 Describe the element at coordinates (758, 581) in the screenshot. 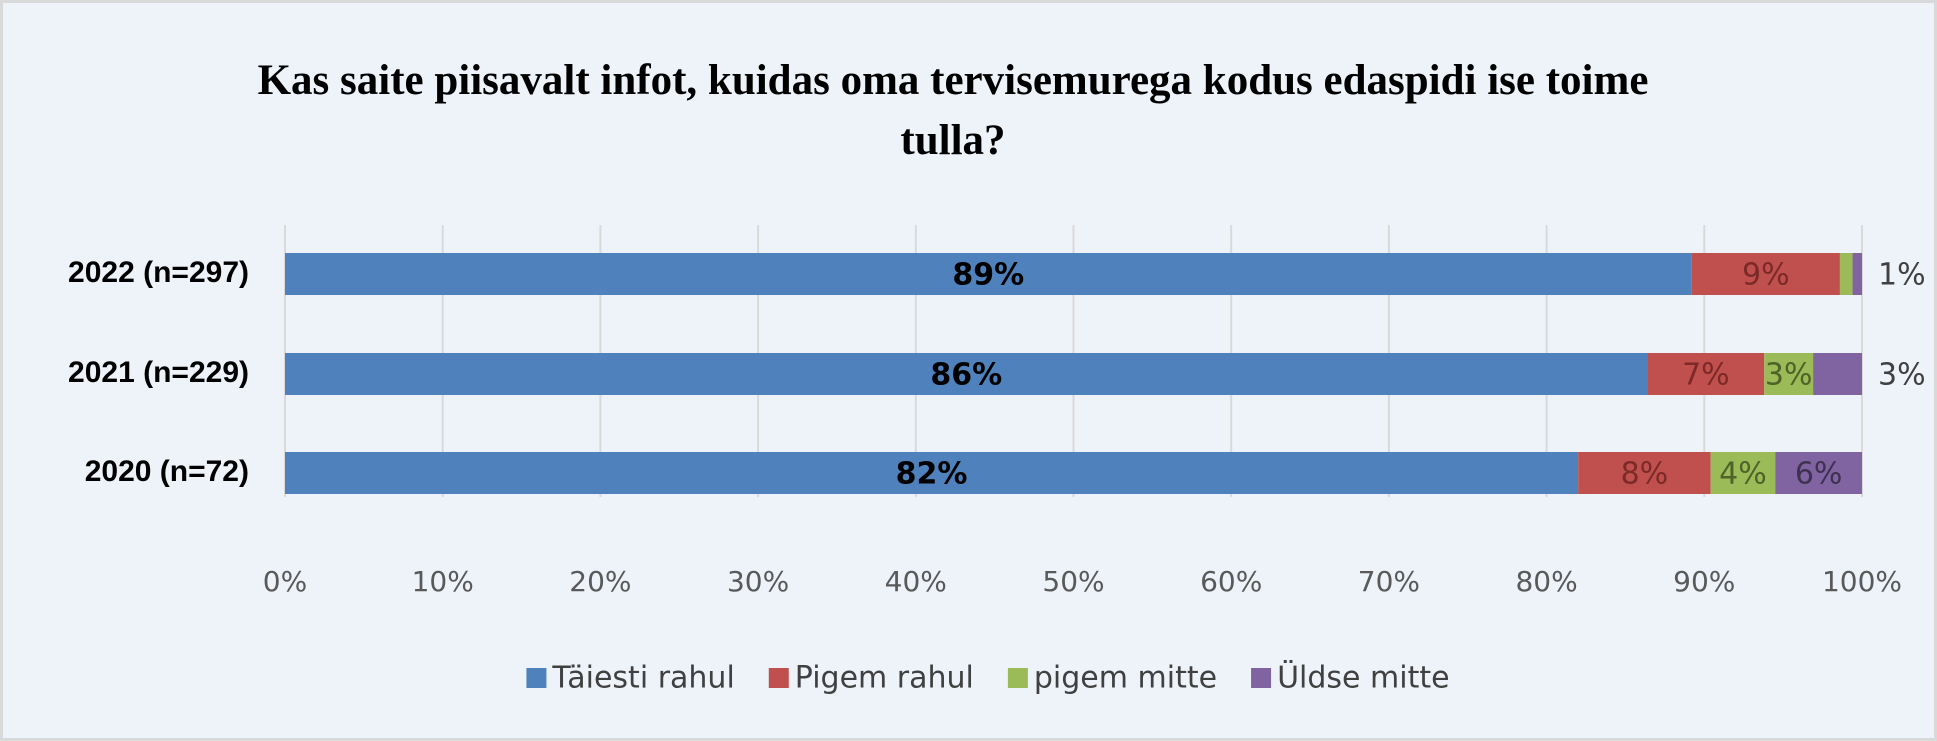

I see `x-tick-label: 30%` at that location.